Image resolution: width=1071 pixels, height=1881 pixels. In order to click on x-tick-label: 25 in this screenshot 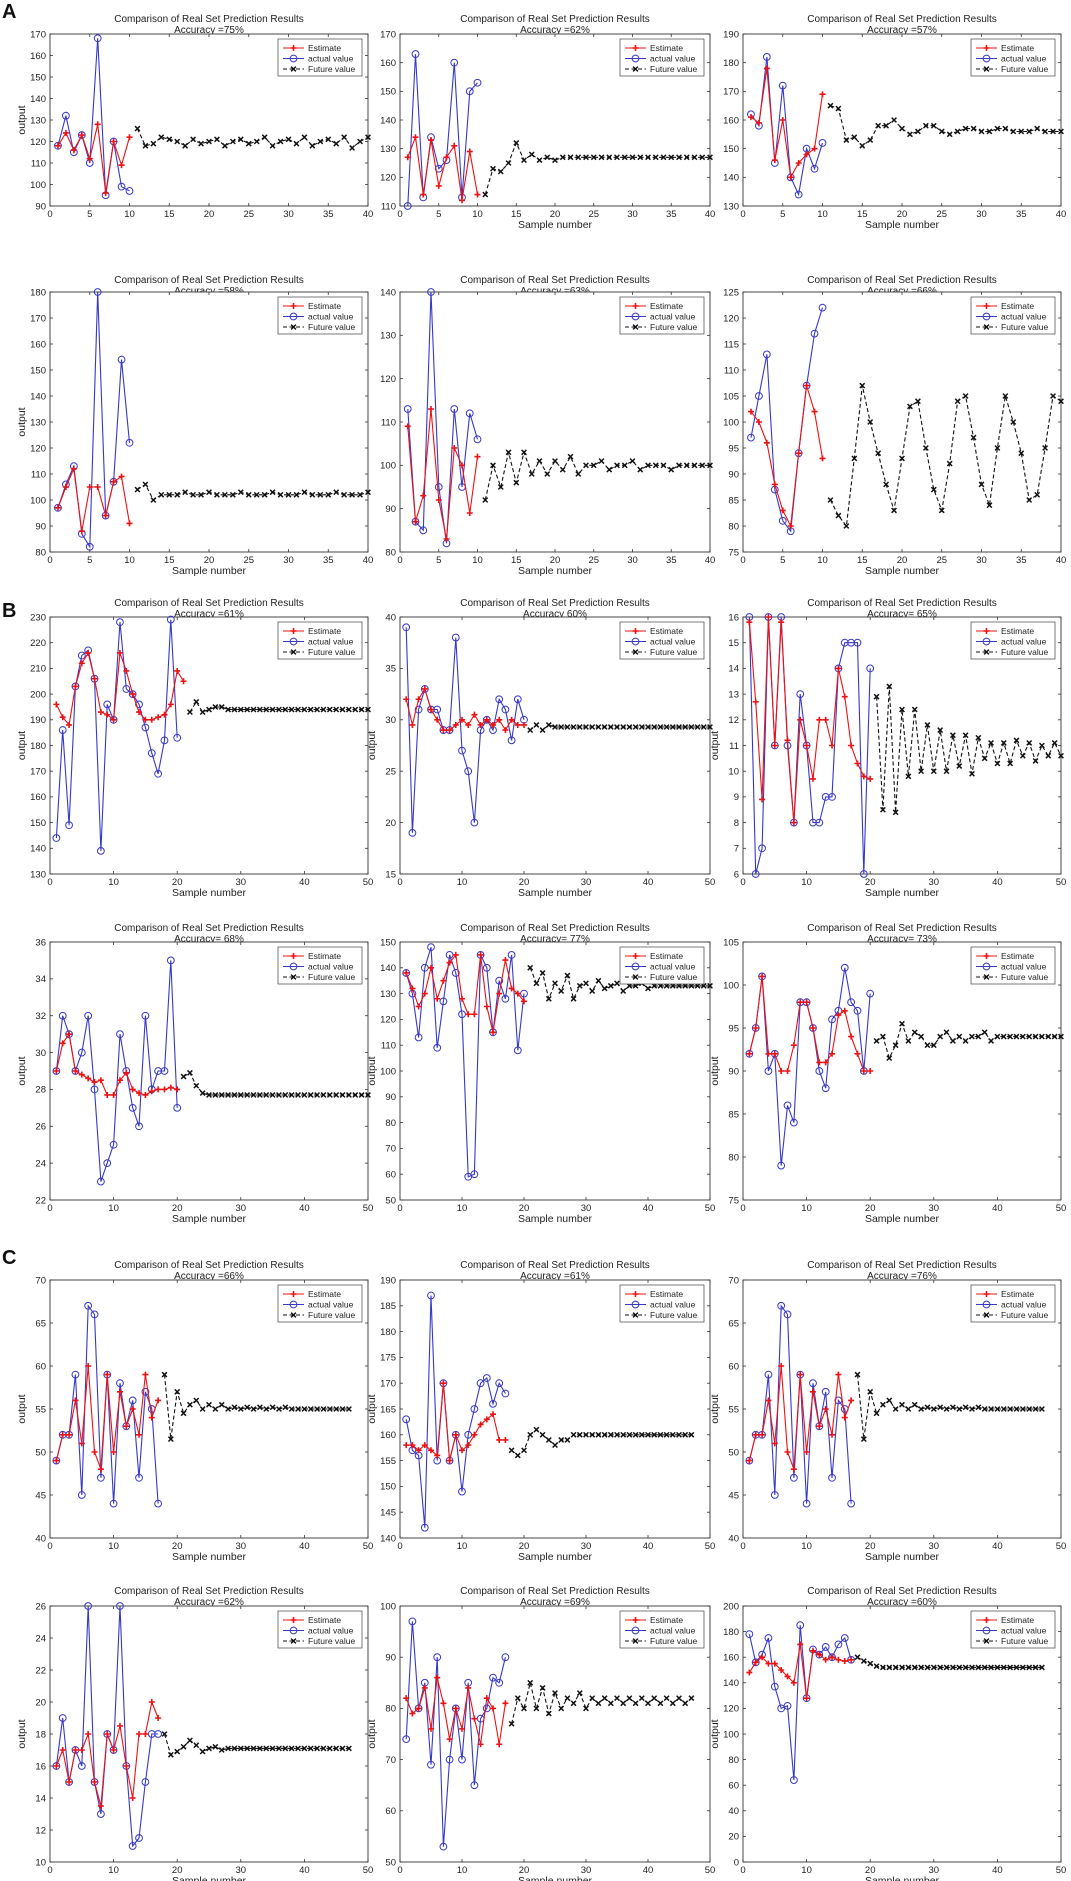, I will do `click(248, 214)`.